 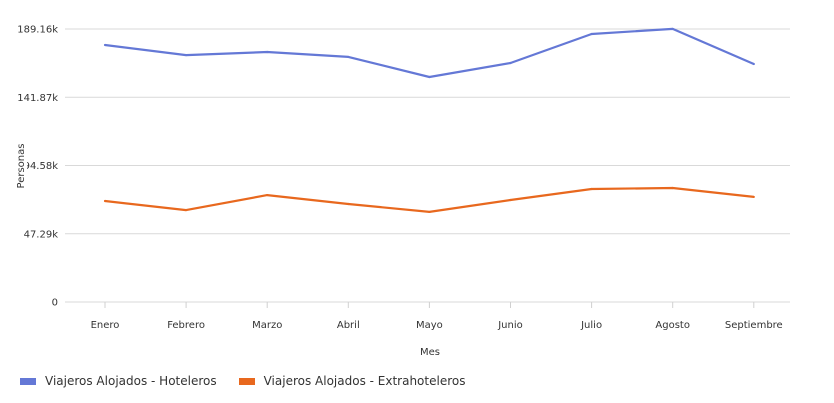 I want to click on y-axis-title-background, so click(x=21, y=166).